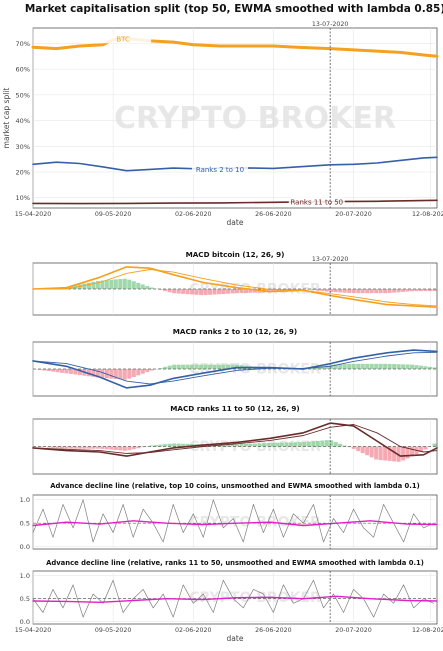 The height and width of the screenshot is (651, 443). I want to click on x-tick-label: 20-07-2020, so click(353, 630).